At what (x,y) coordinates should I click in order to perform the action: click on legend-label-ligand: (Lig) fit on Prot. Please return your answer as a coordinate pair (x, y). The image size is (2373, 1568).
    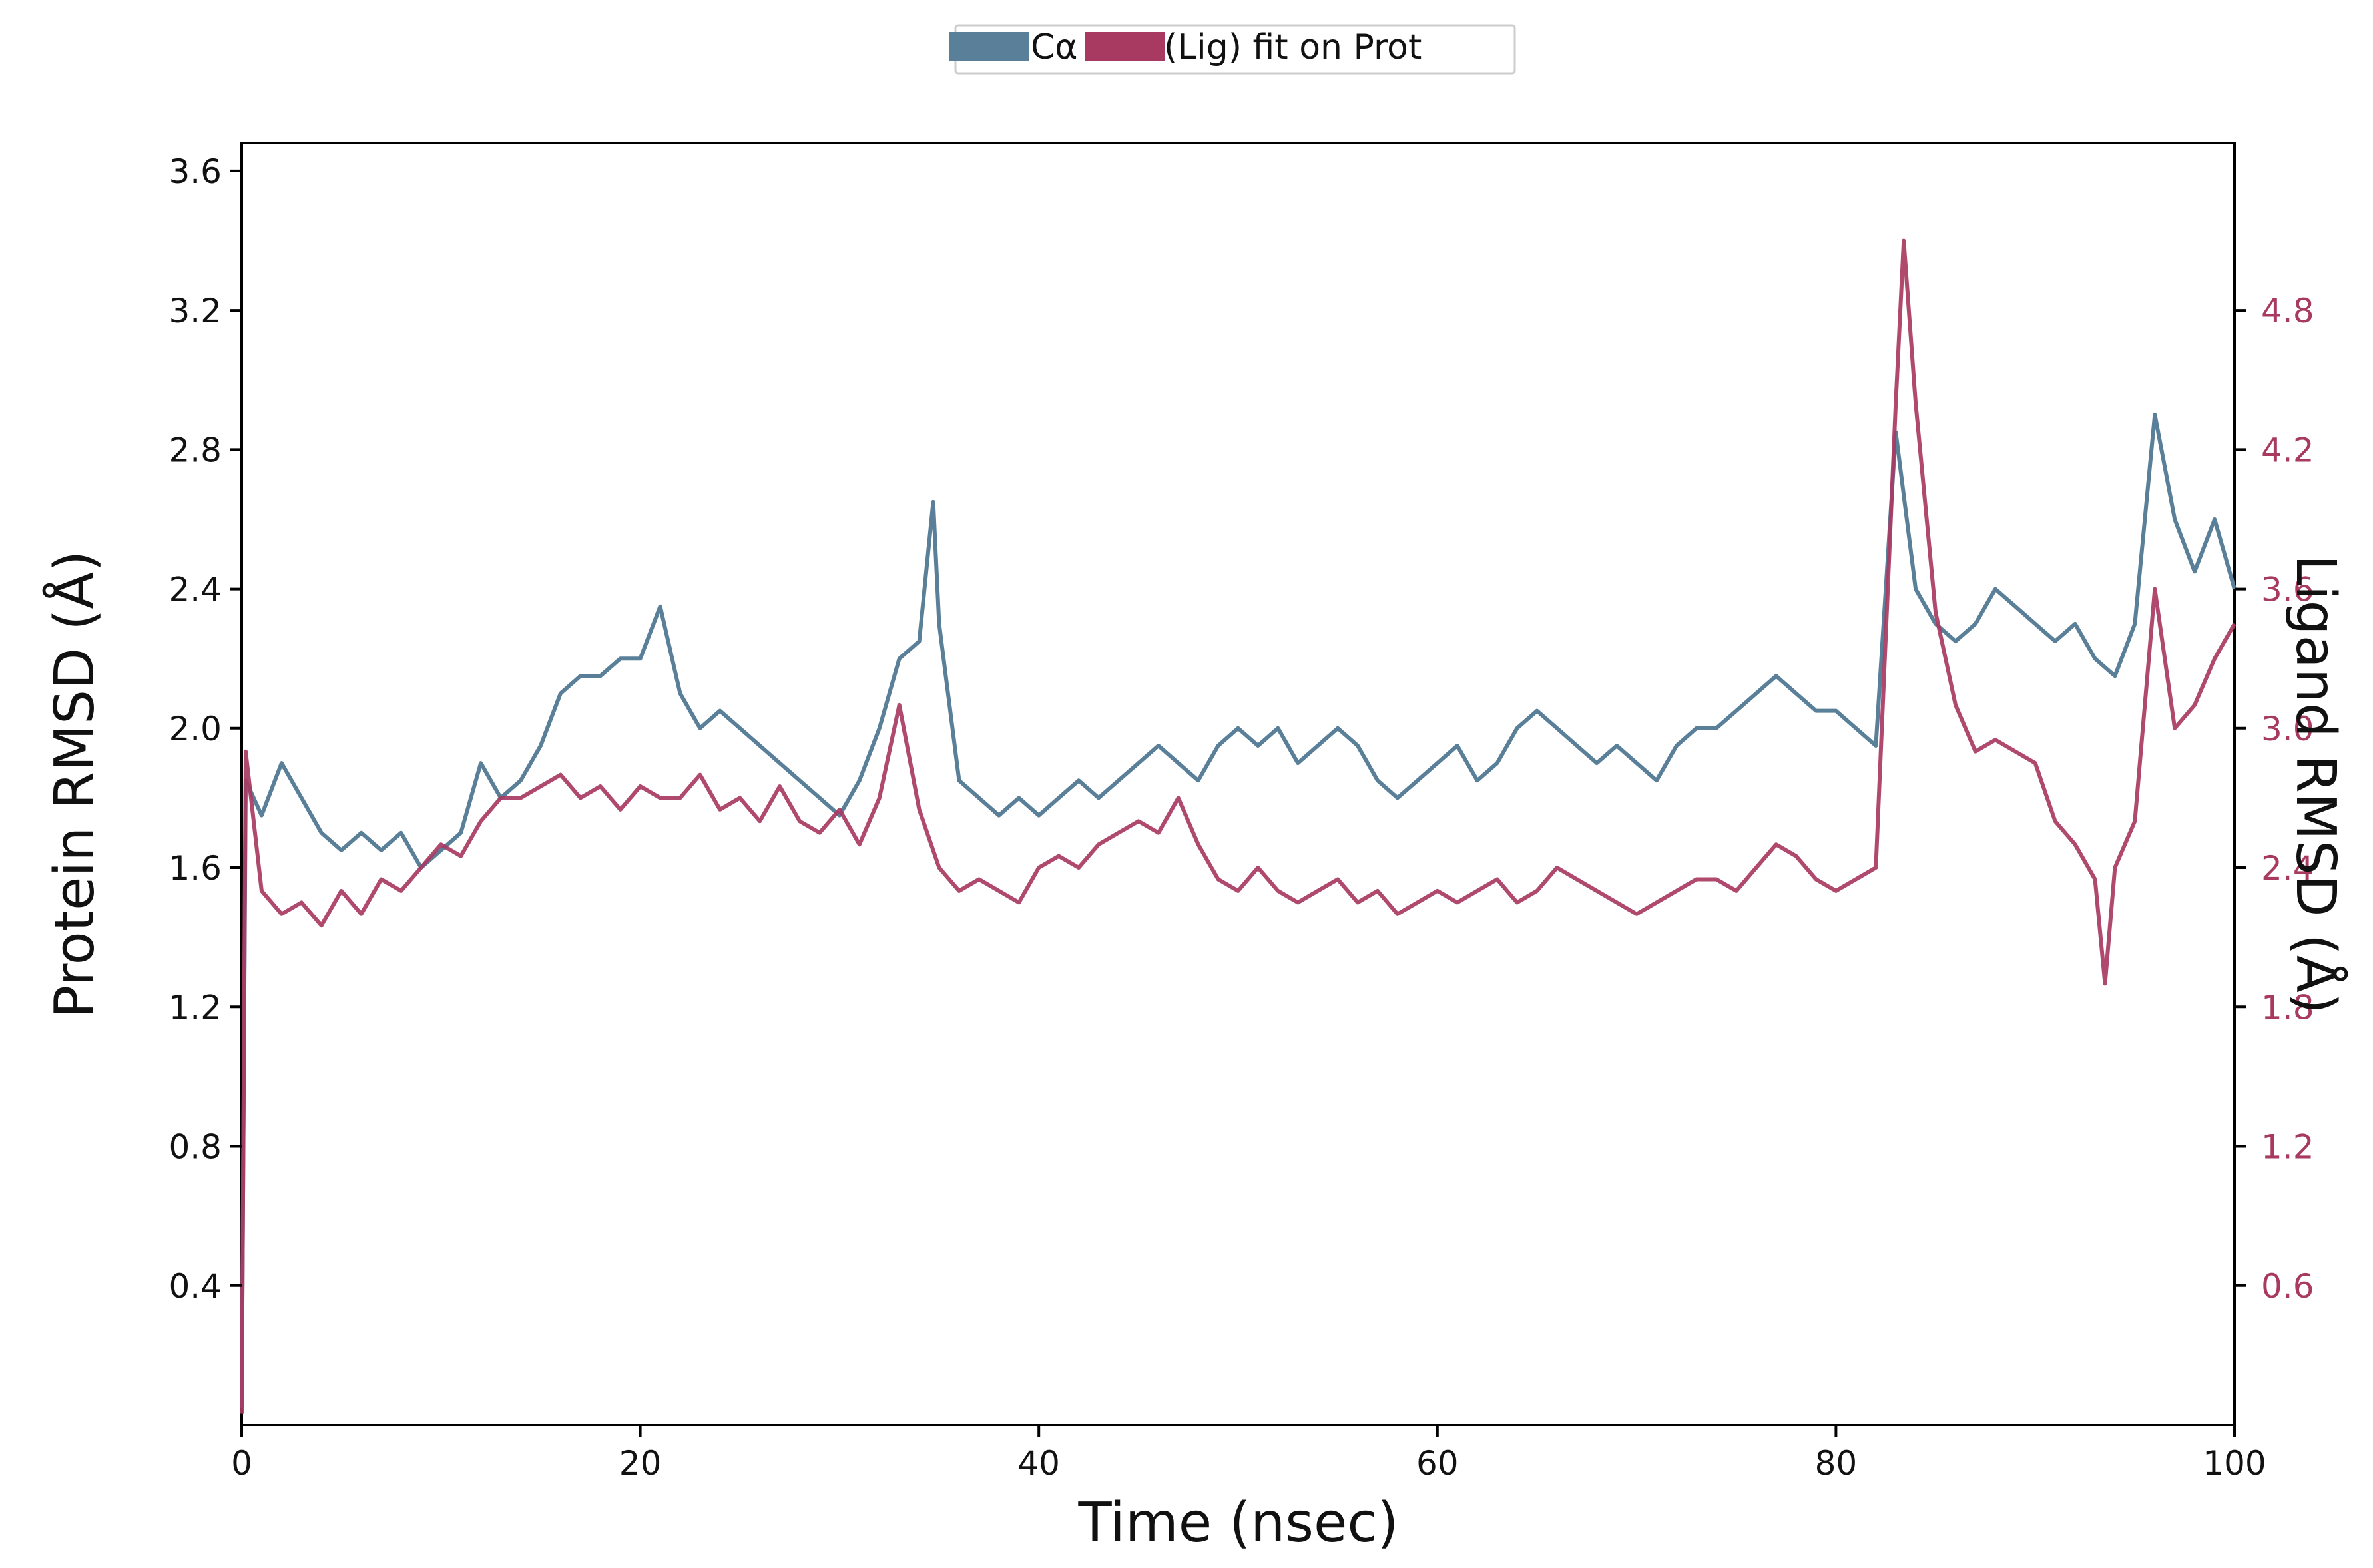
    Looking at the image, I should click on (1293, 47).